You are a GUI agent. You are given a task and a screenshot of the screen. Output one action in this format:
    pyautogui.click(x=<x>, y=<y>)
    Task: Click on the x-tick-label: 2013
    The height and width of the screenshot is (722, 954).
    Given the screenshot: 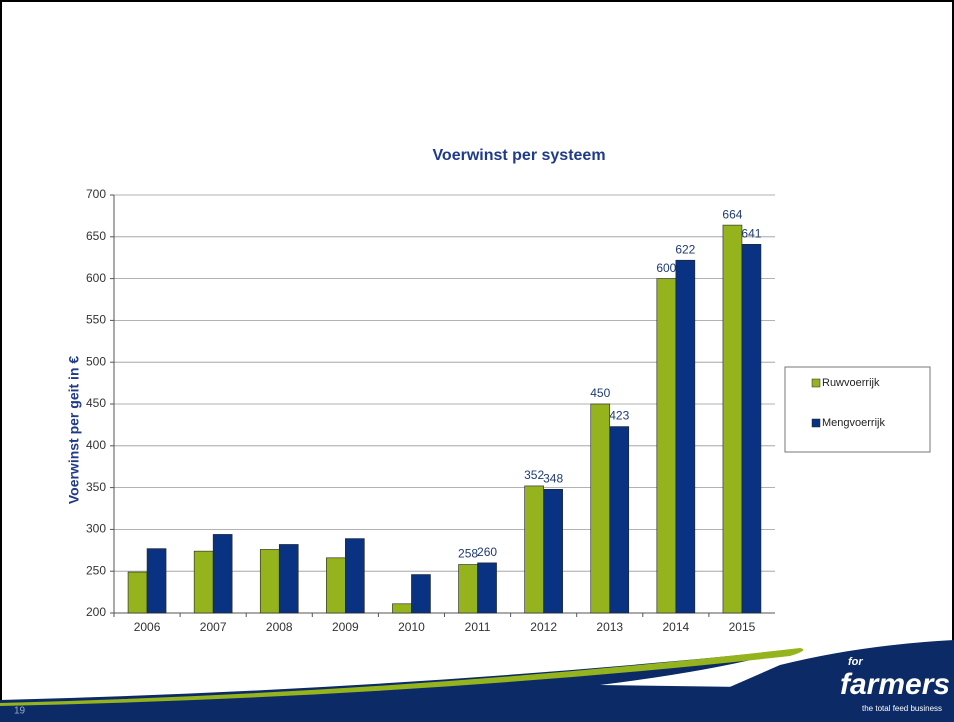 What is the action you would take?
    pyautogui.click(x=609, y=627)
    